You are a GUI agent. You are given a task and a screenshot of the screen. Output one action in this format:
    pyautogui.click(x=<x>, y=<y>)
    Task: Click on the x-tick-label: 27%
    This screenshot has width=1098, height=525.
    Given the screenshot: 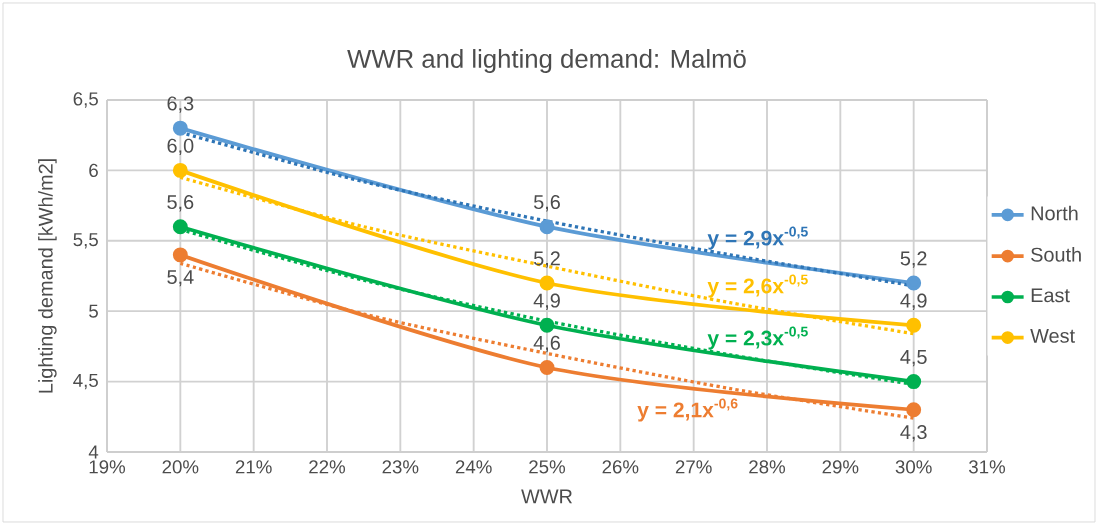 What is the action you would take?
    pyautogui.click(x=693, y=467)
    